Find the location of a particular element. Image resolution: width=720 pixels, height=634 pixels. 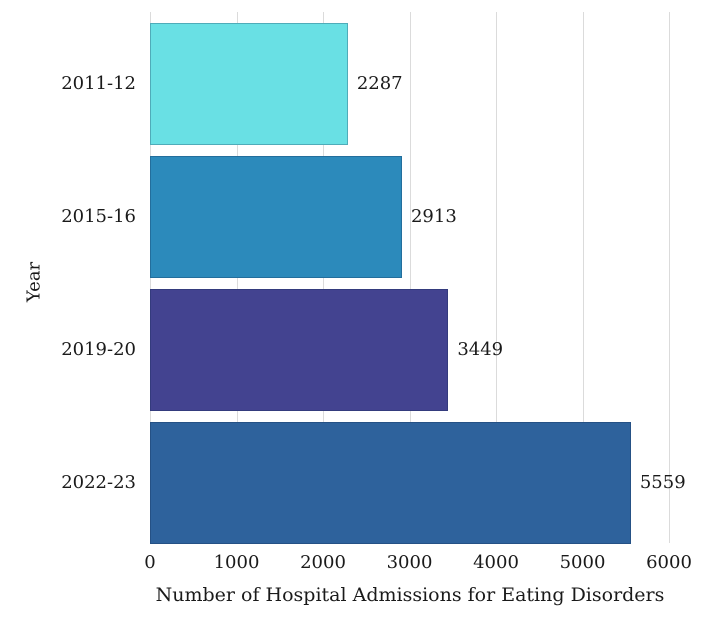

y-axis-title: Year is located at coordinates (34, 282).